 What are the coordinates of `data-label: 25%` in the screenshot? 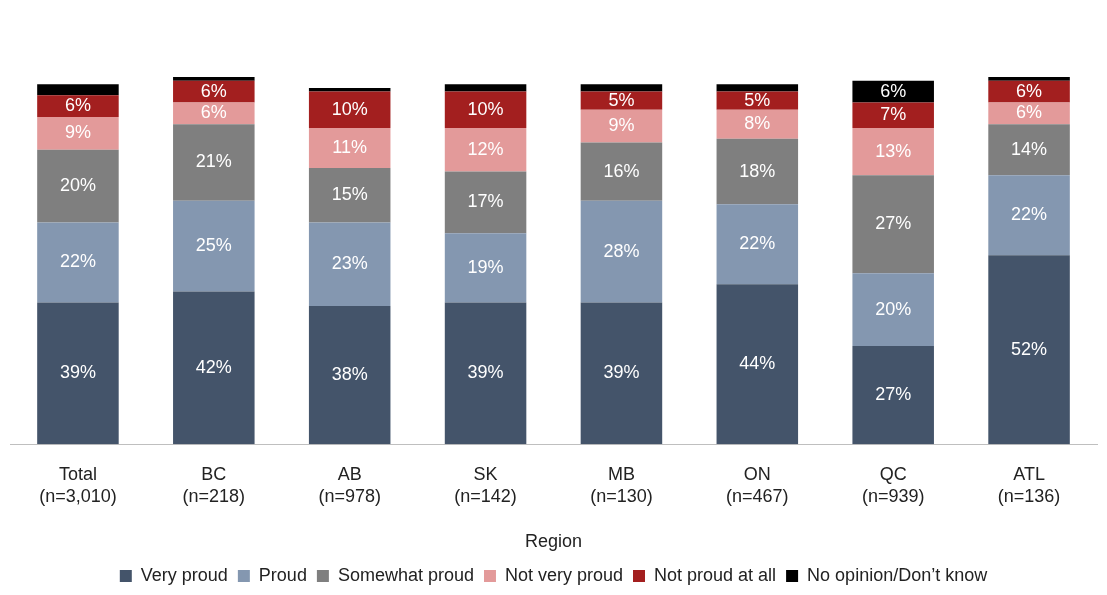 It's located at (213, 245).